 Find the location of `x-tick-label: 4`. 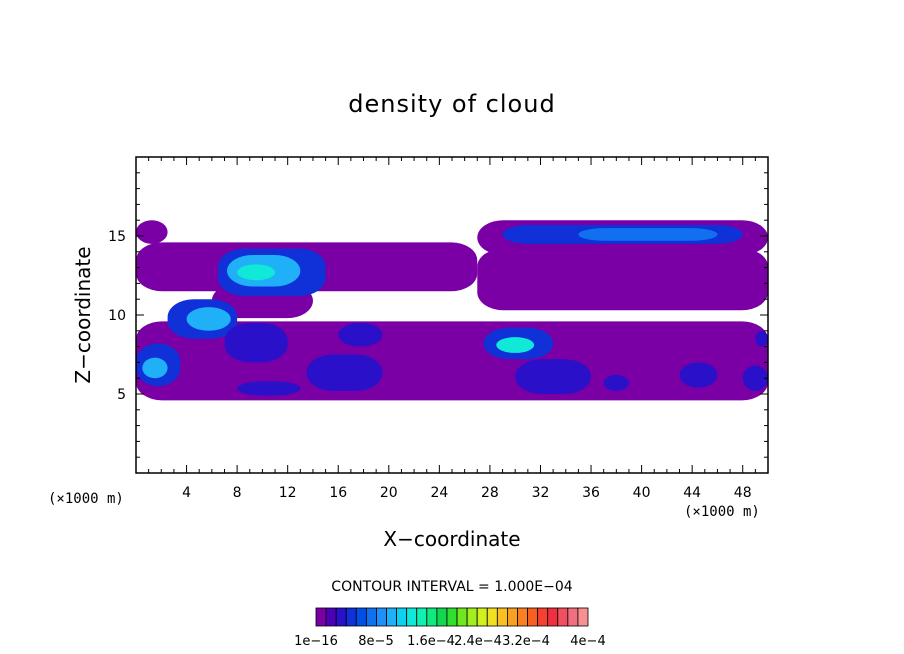

x-tick-label: 4 is located at coordinates (186, 493).